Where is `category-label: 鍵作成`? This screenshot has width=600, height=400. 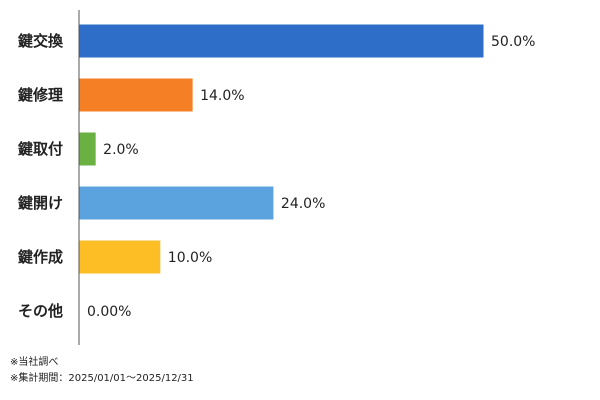
category-label: 鍵作成 is located at coordinates (40, 257).